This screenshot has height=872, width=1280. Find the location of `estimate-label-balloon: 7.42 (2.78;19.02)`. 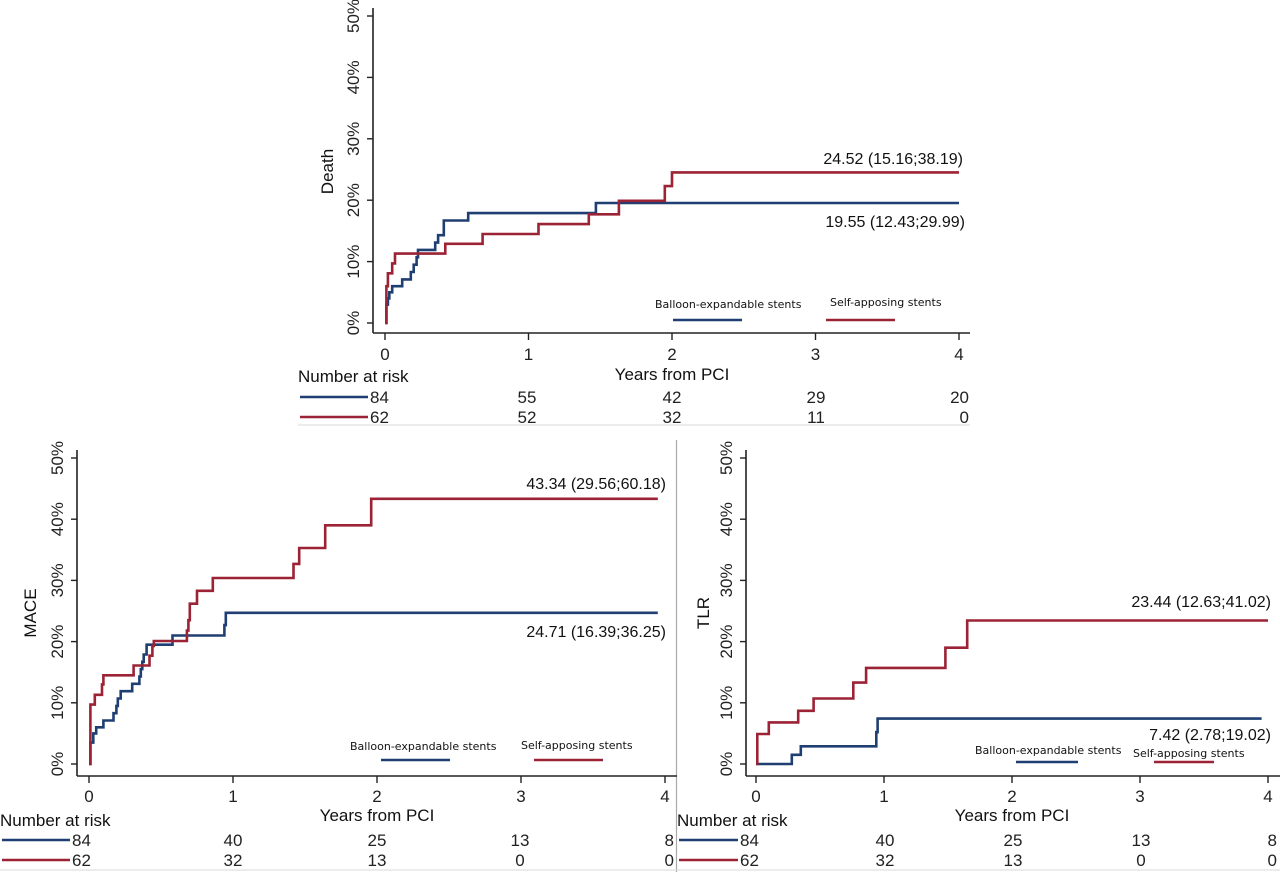

estimate-label-balloon: 7.42 (2.78;19.02) is located at coordinates (1210, 735).